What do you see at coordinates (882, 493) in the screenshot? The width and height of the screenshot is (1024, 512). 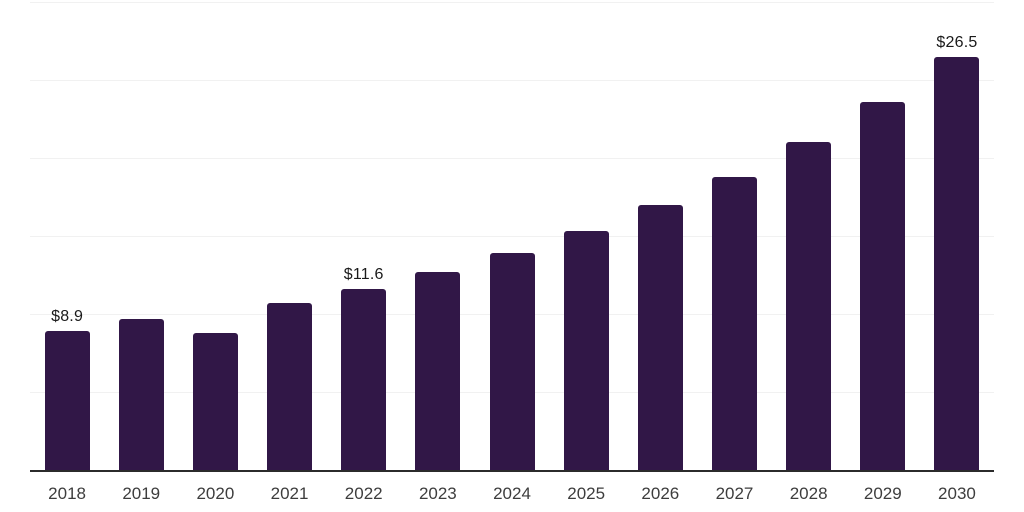 I see `x-label-2029: 2029` at bounding box center [882, 493].